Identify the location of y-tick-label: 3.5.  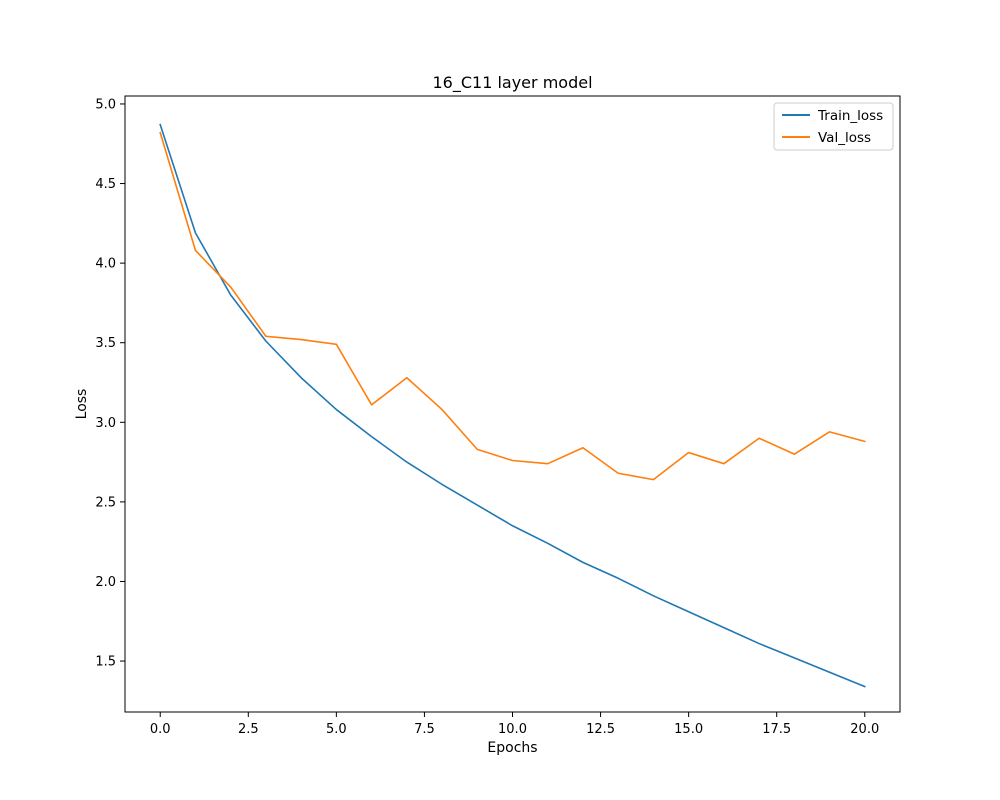
(105, 343).